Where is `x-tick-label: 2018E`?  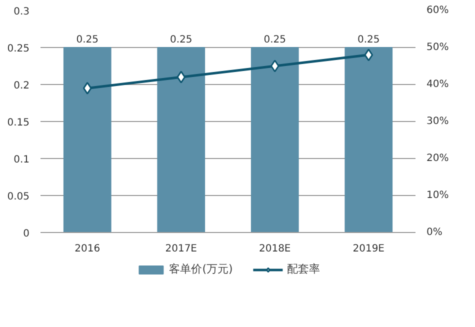 x-tick-label: 2018E is located at coordinates (274, 249).